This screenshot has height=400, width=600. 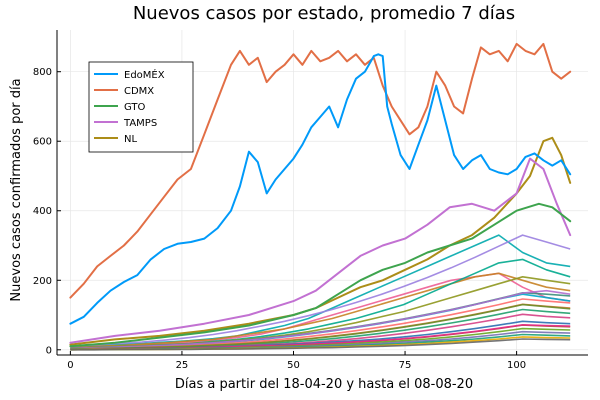 What do you see at coordinates (139, 91) in the screenshot?
I see `legend-label: CDMX` at bounding box center [139, 91].